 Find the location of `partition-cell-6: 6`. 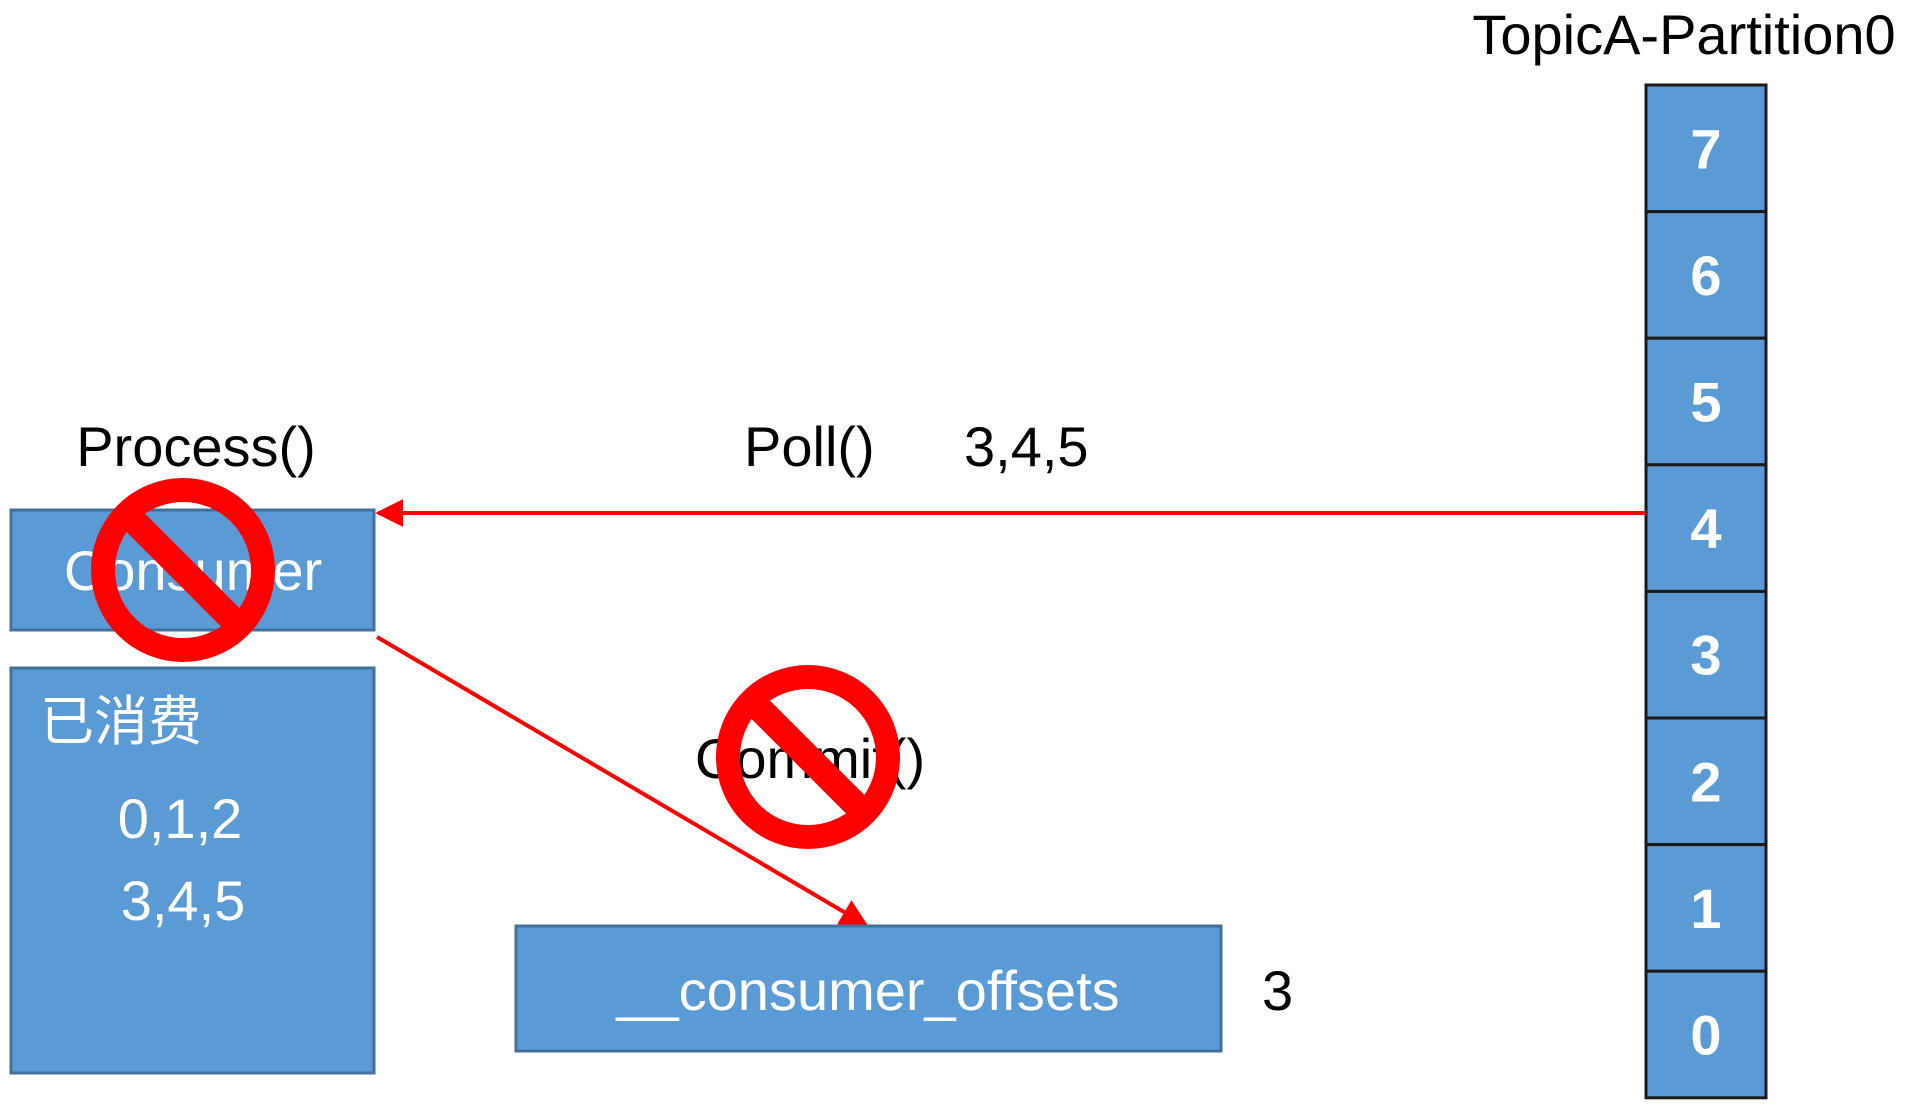

partition-cell-6: 6 is located at coordinates (1706, 275).